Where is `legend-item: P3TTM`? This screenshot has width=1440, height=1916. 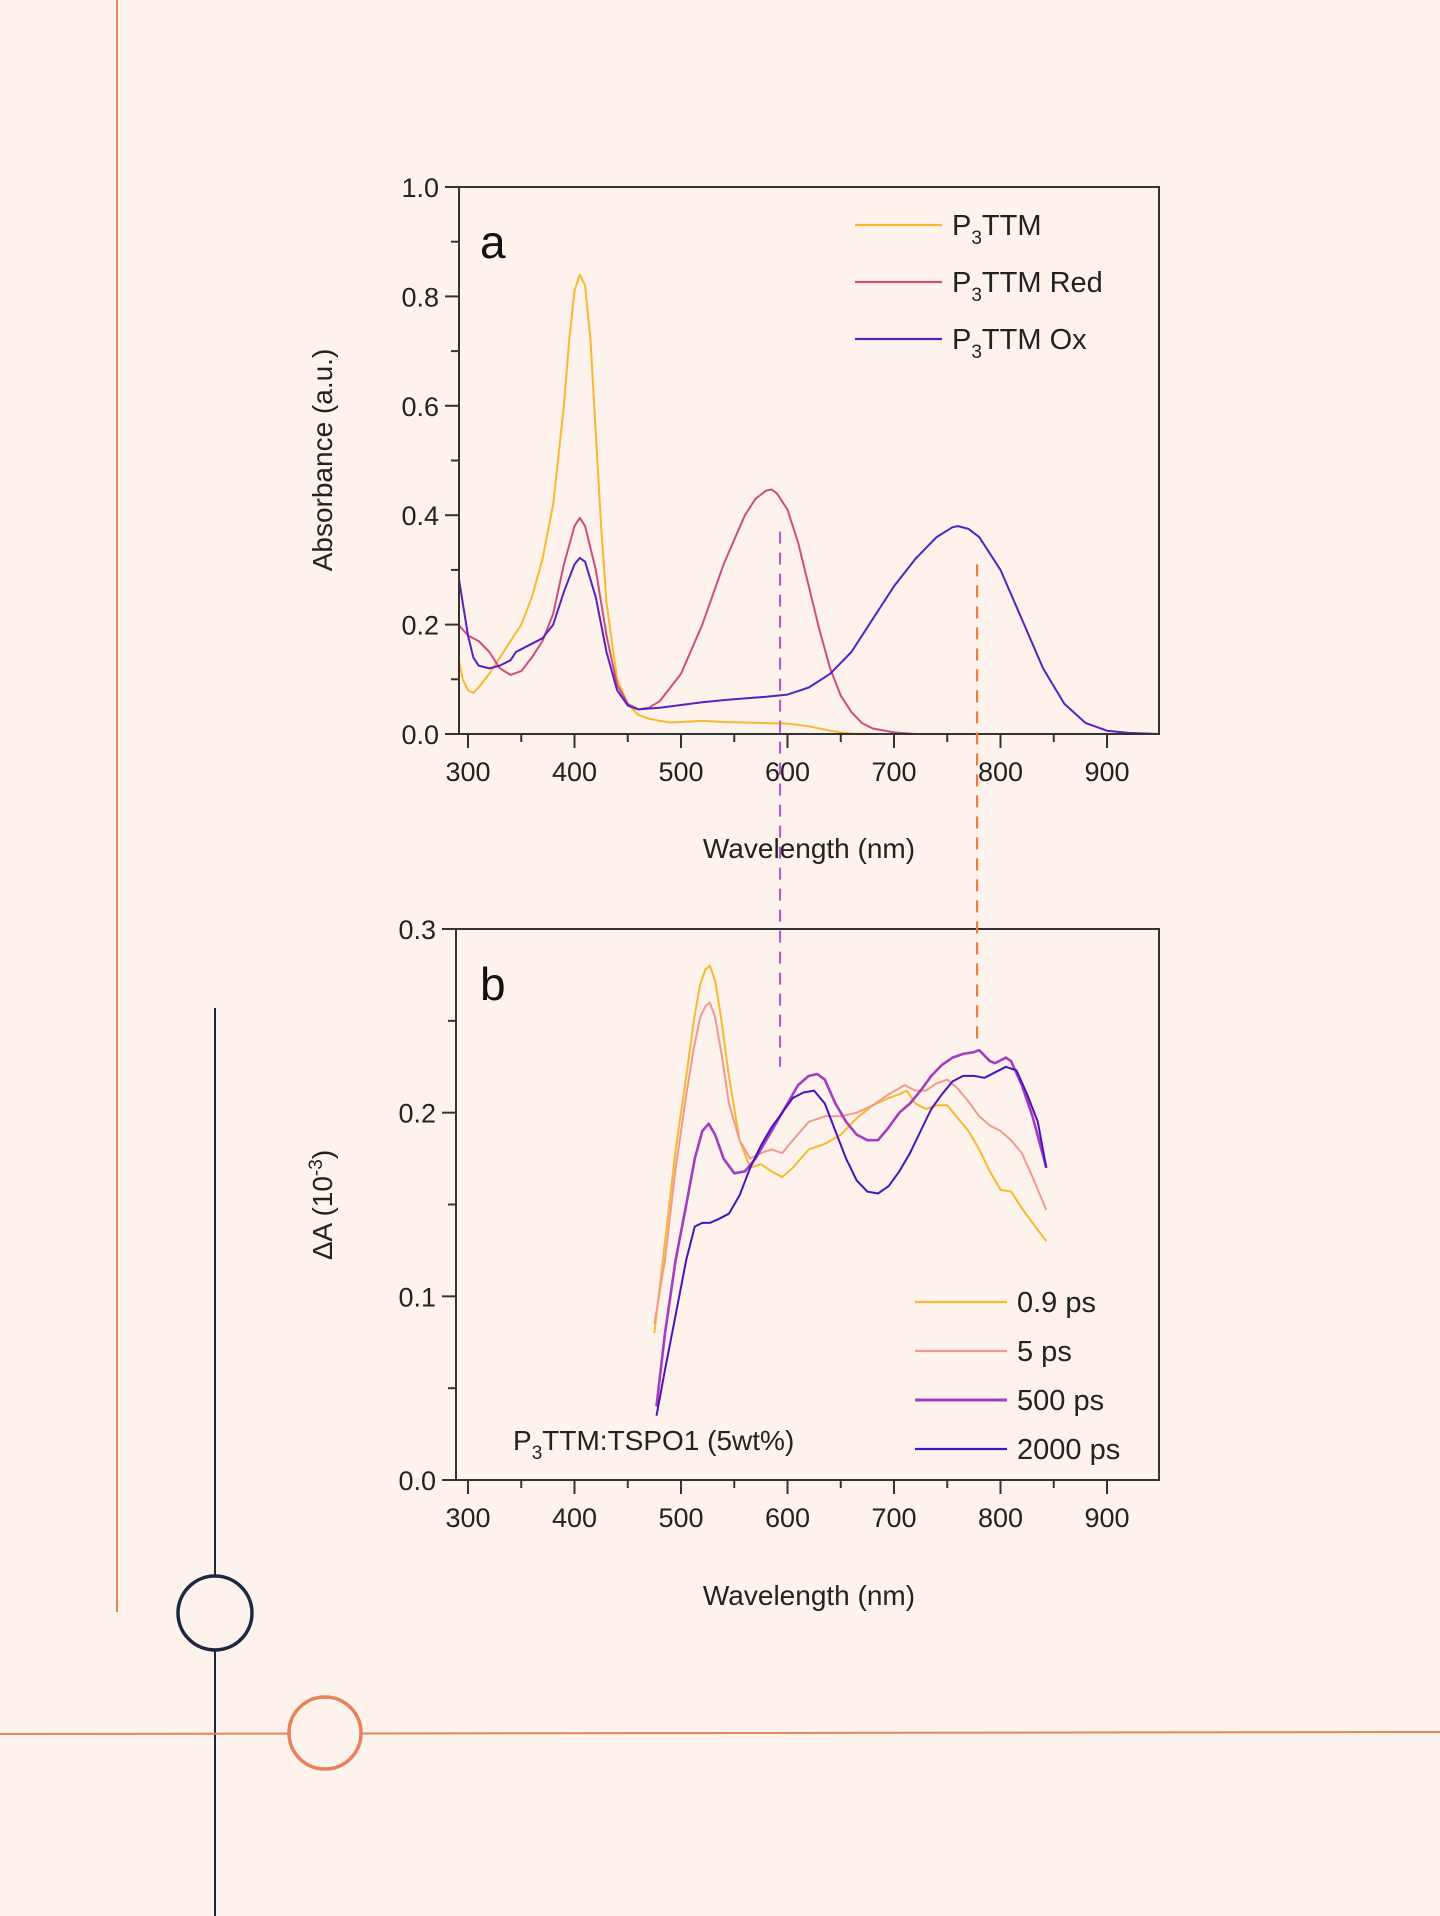
legend-item: P3TTM is located at coordinates (948, 229).